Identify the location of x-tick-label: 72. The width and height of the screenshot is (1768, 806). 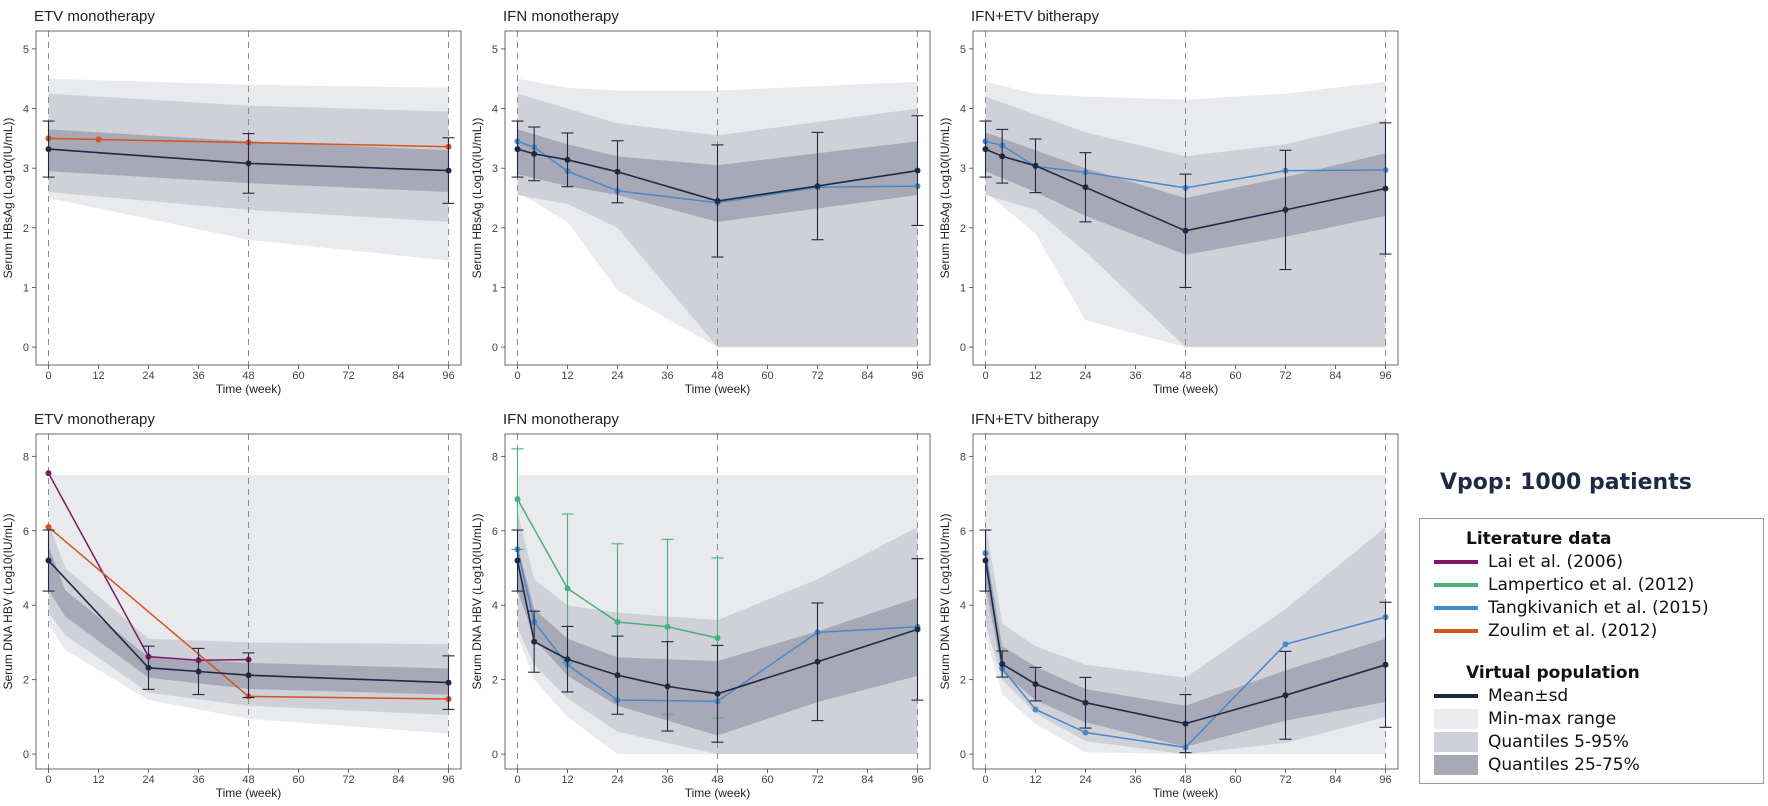
(1285, 376).